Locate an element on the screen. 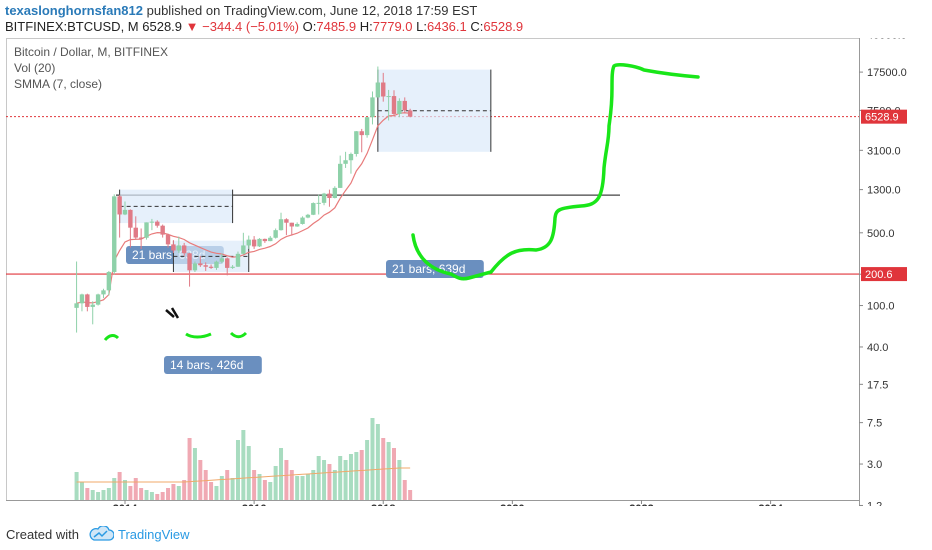 This screenshot has height=550, width=932. open-label: O: is located at coordinates (309, 26).